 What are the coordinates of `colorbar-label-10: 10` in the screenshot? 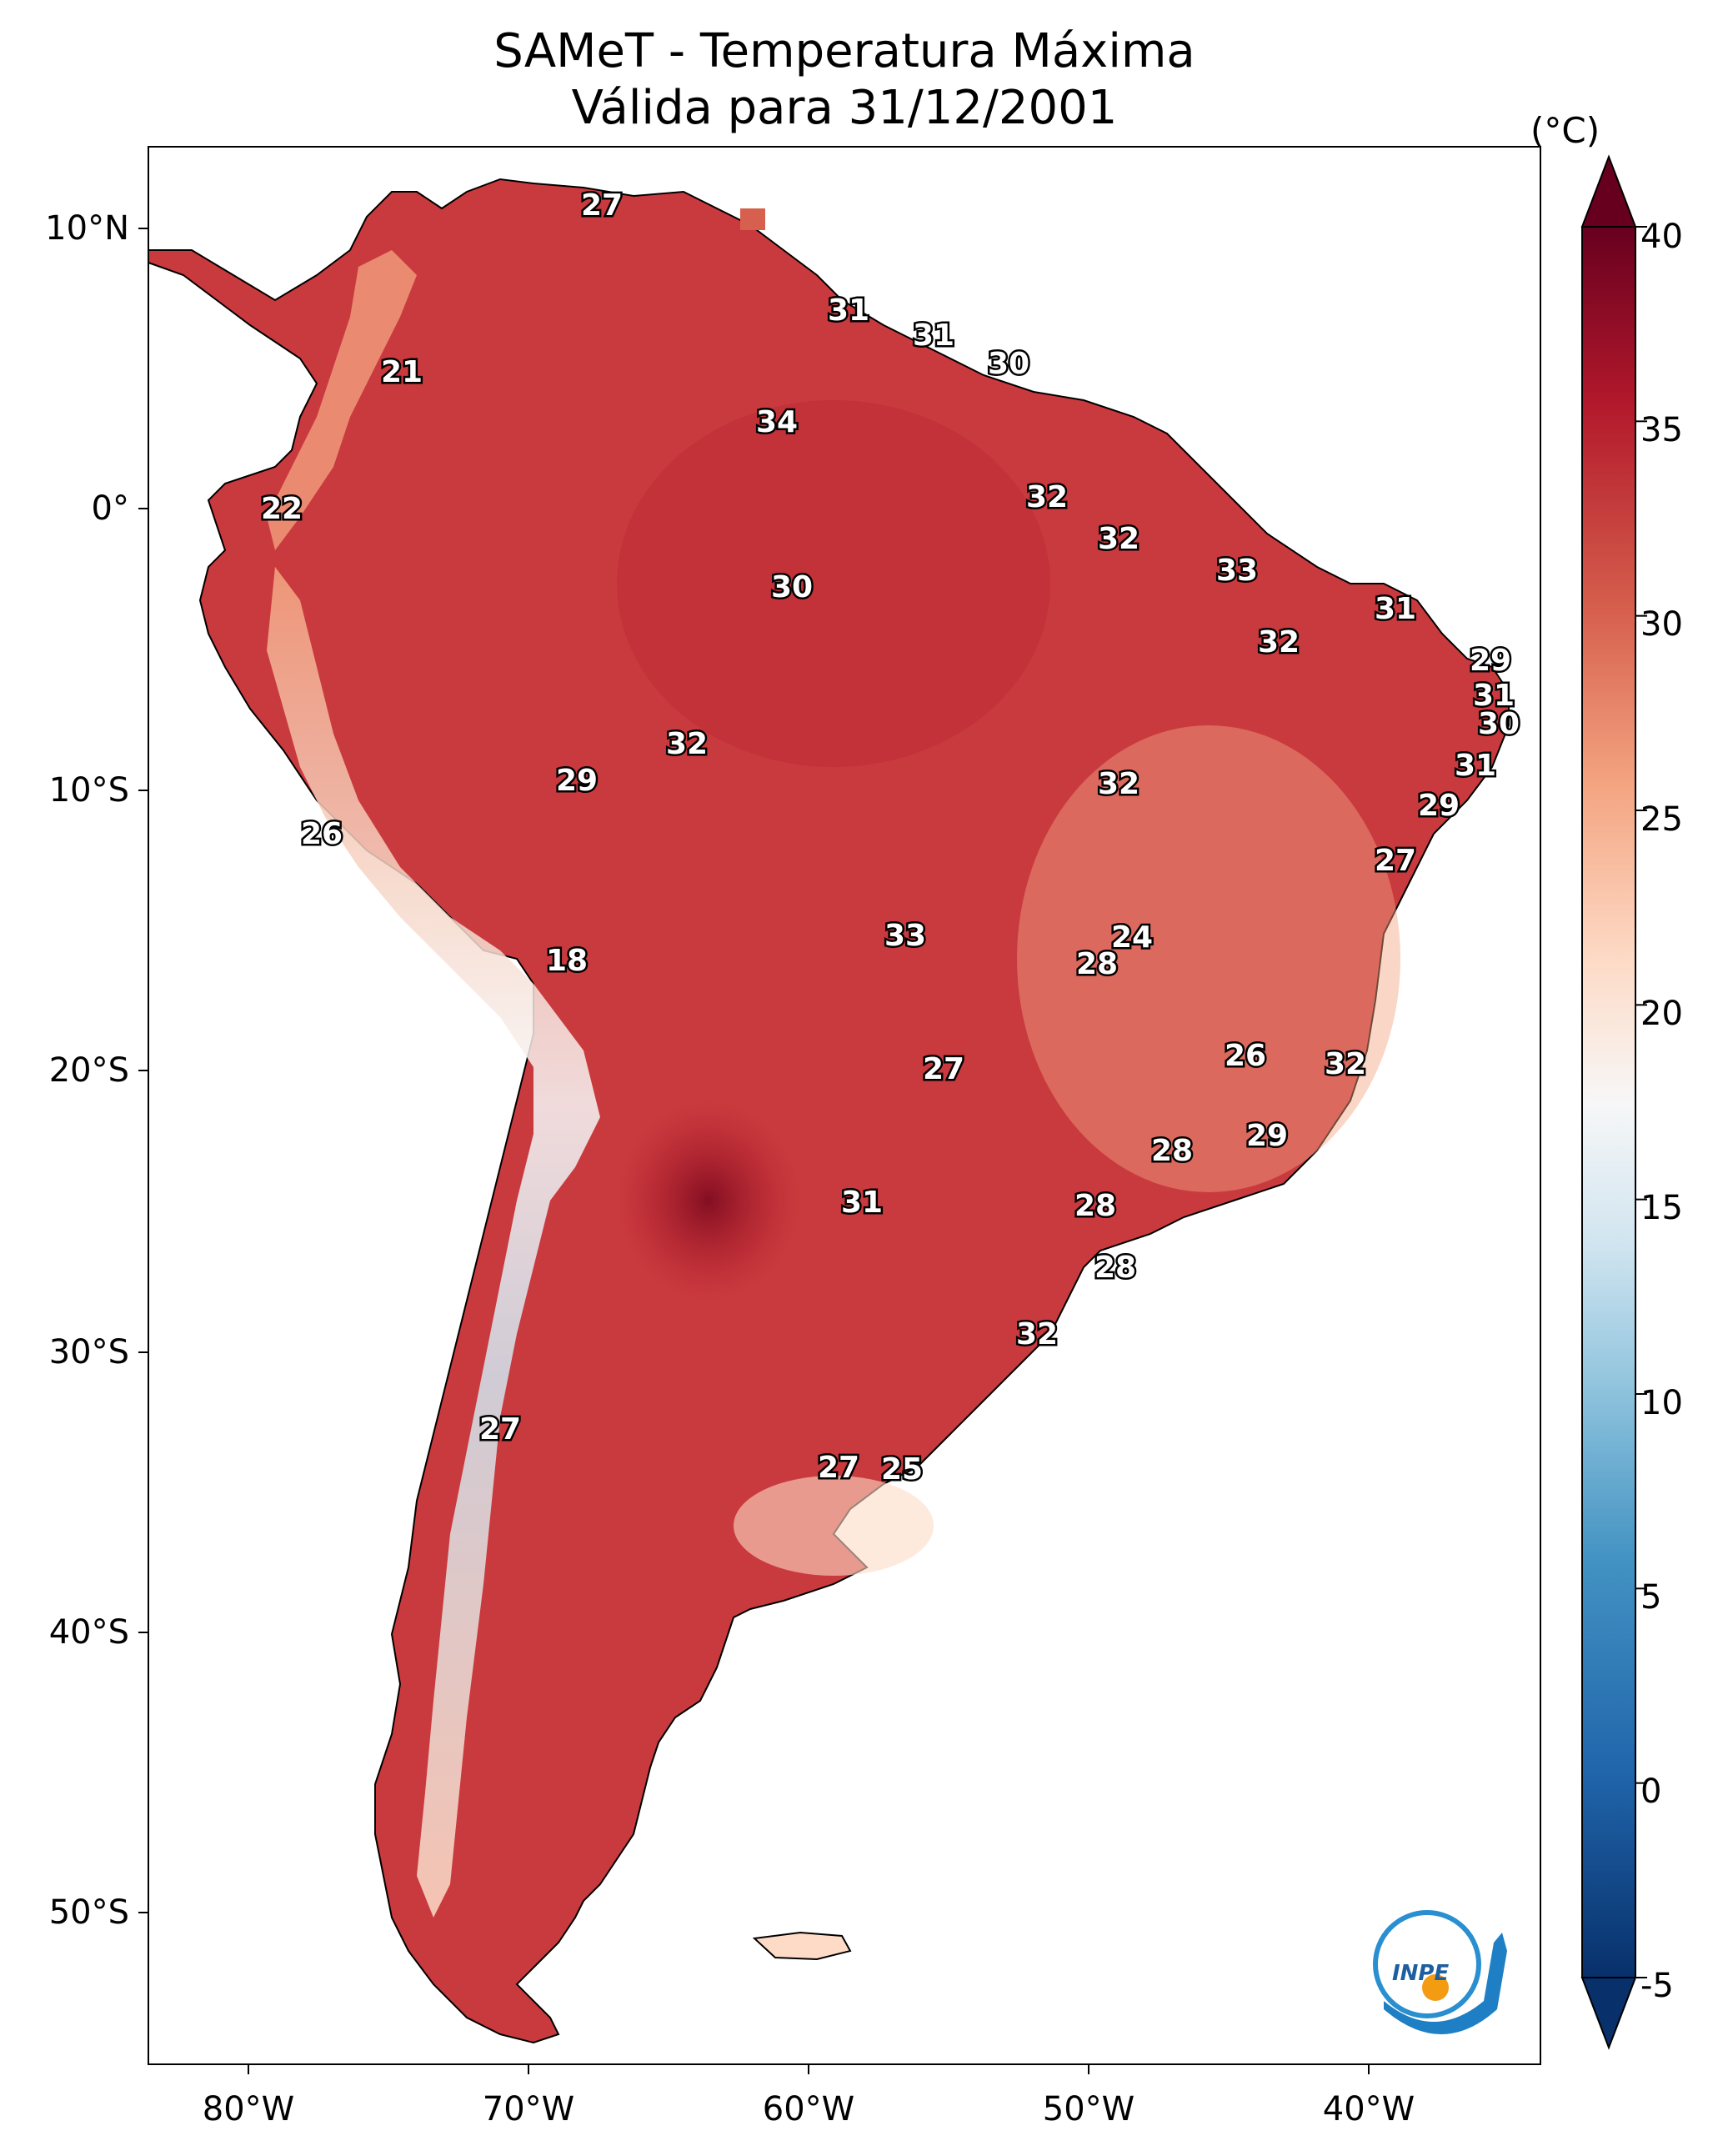 It's located at (1661, 1403).